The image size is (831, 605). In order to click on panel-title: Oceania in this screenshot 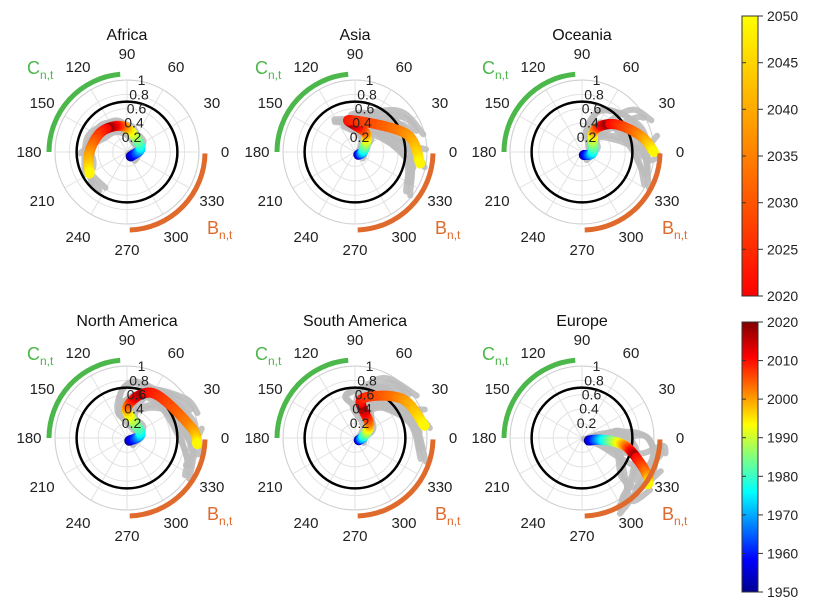, I will do `click(582, 35)`.